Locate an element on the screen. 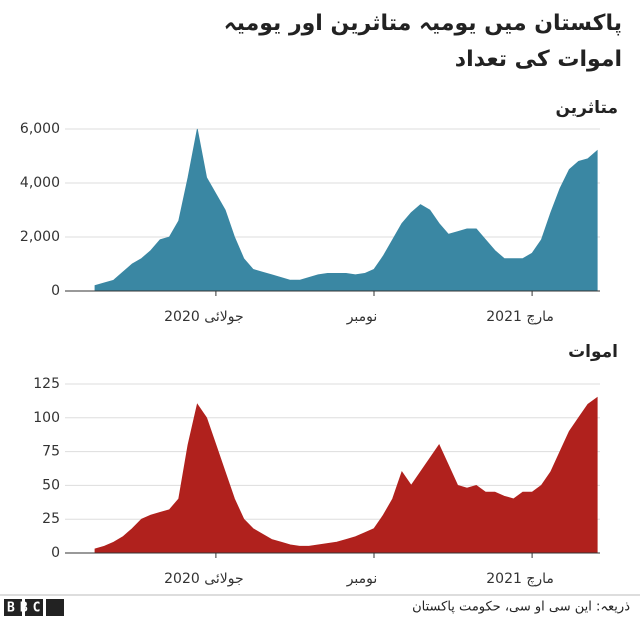  y-tick-label: 125 is located at coordinates (46, 384).